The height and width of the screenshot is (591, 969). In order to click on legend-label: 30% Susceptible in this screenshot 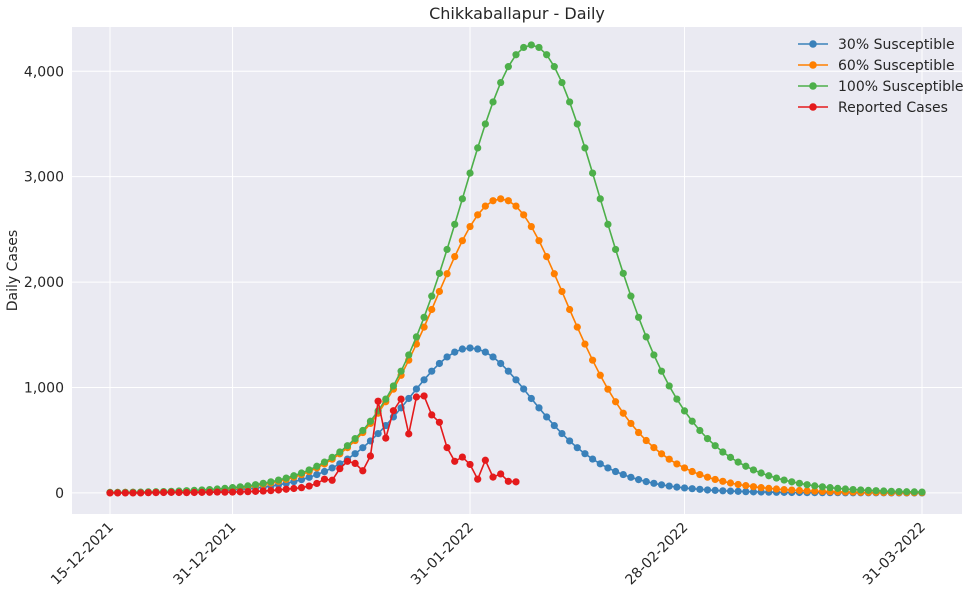, I will do `click(896, 45)`.